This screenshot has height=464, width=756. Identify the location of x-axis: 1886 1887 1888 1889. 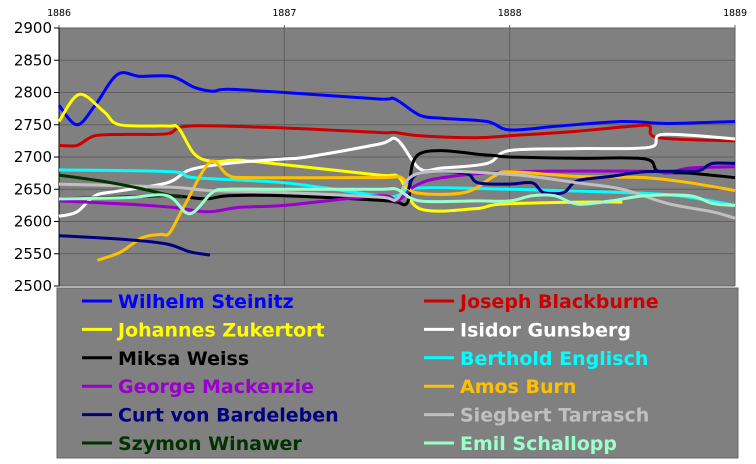
(397, 13).